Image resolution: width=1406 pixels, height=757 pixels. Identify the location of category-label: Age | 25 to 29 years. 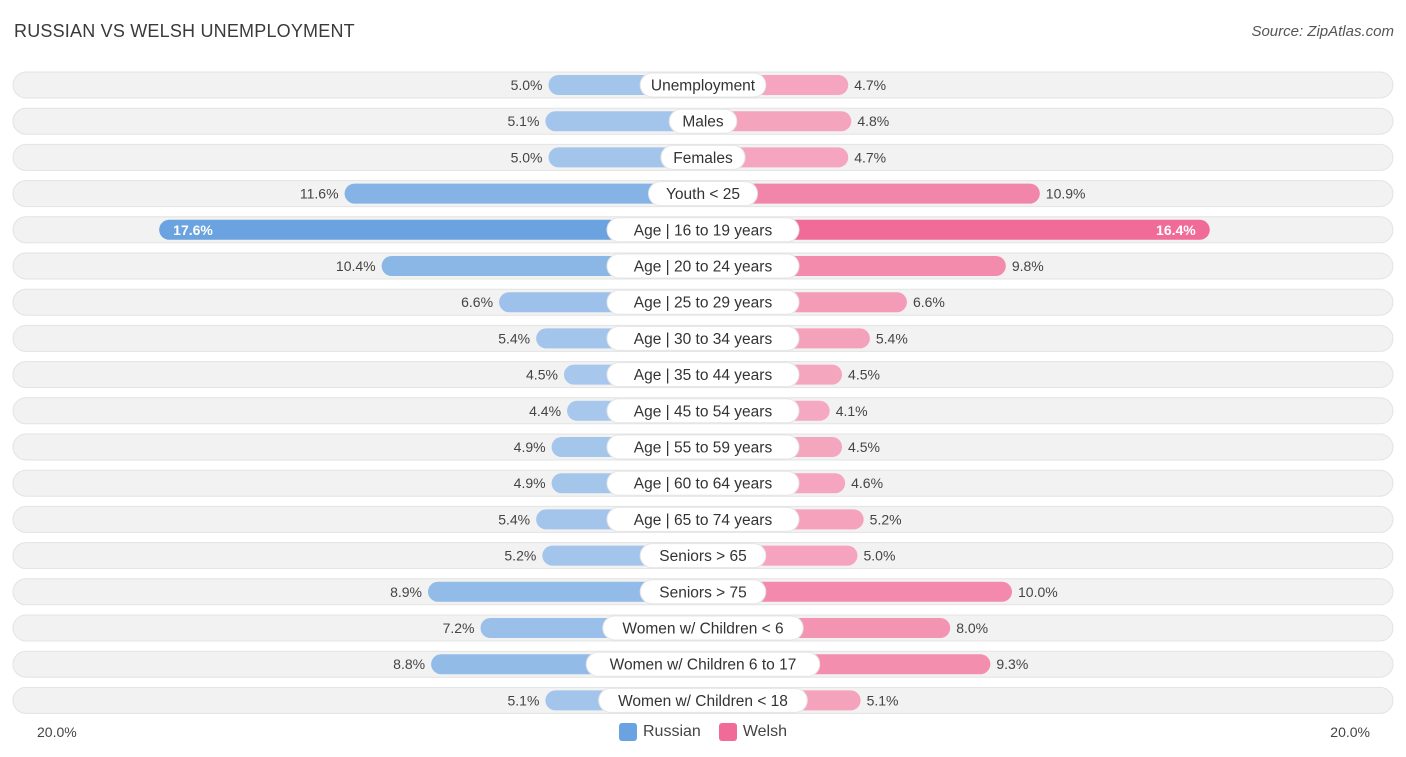
(703, 303).